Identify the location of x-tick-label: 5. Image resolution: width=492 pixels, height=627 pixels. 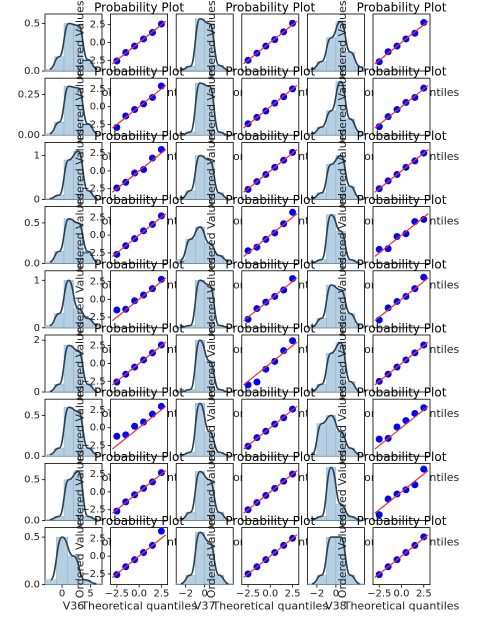
(90, 594).